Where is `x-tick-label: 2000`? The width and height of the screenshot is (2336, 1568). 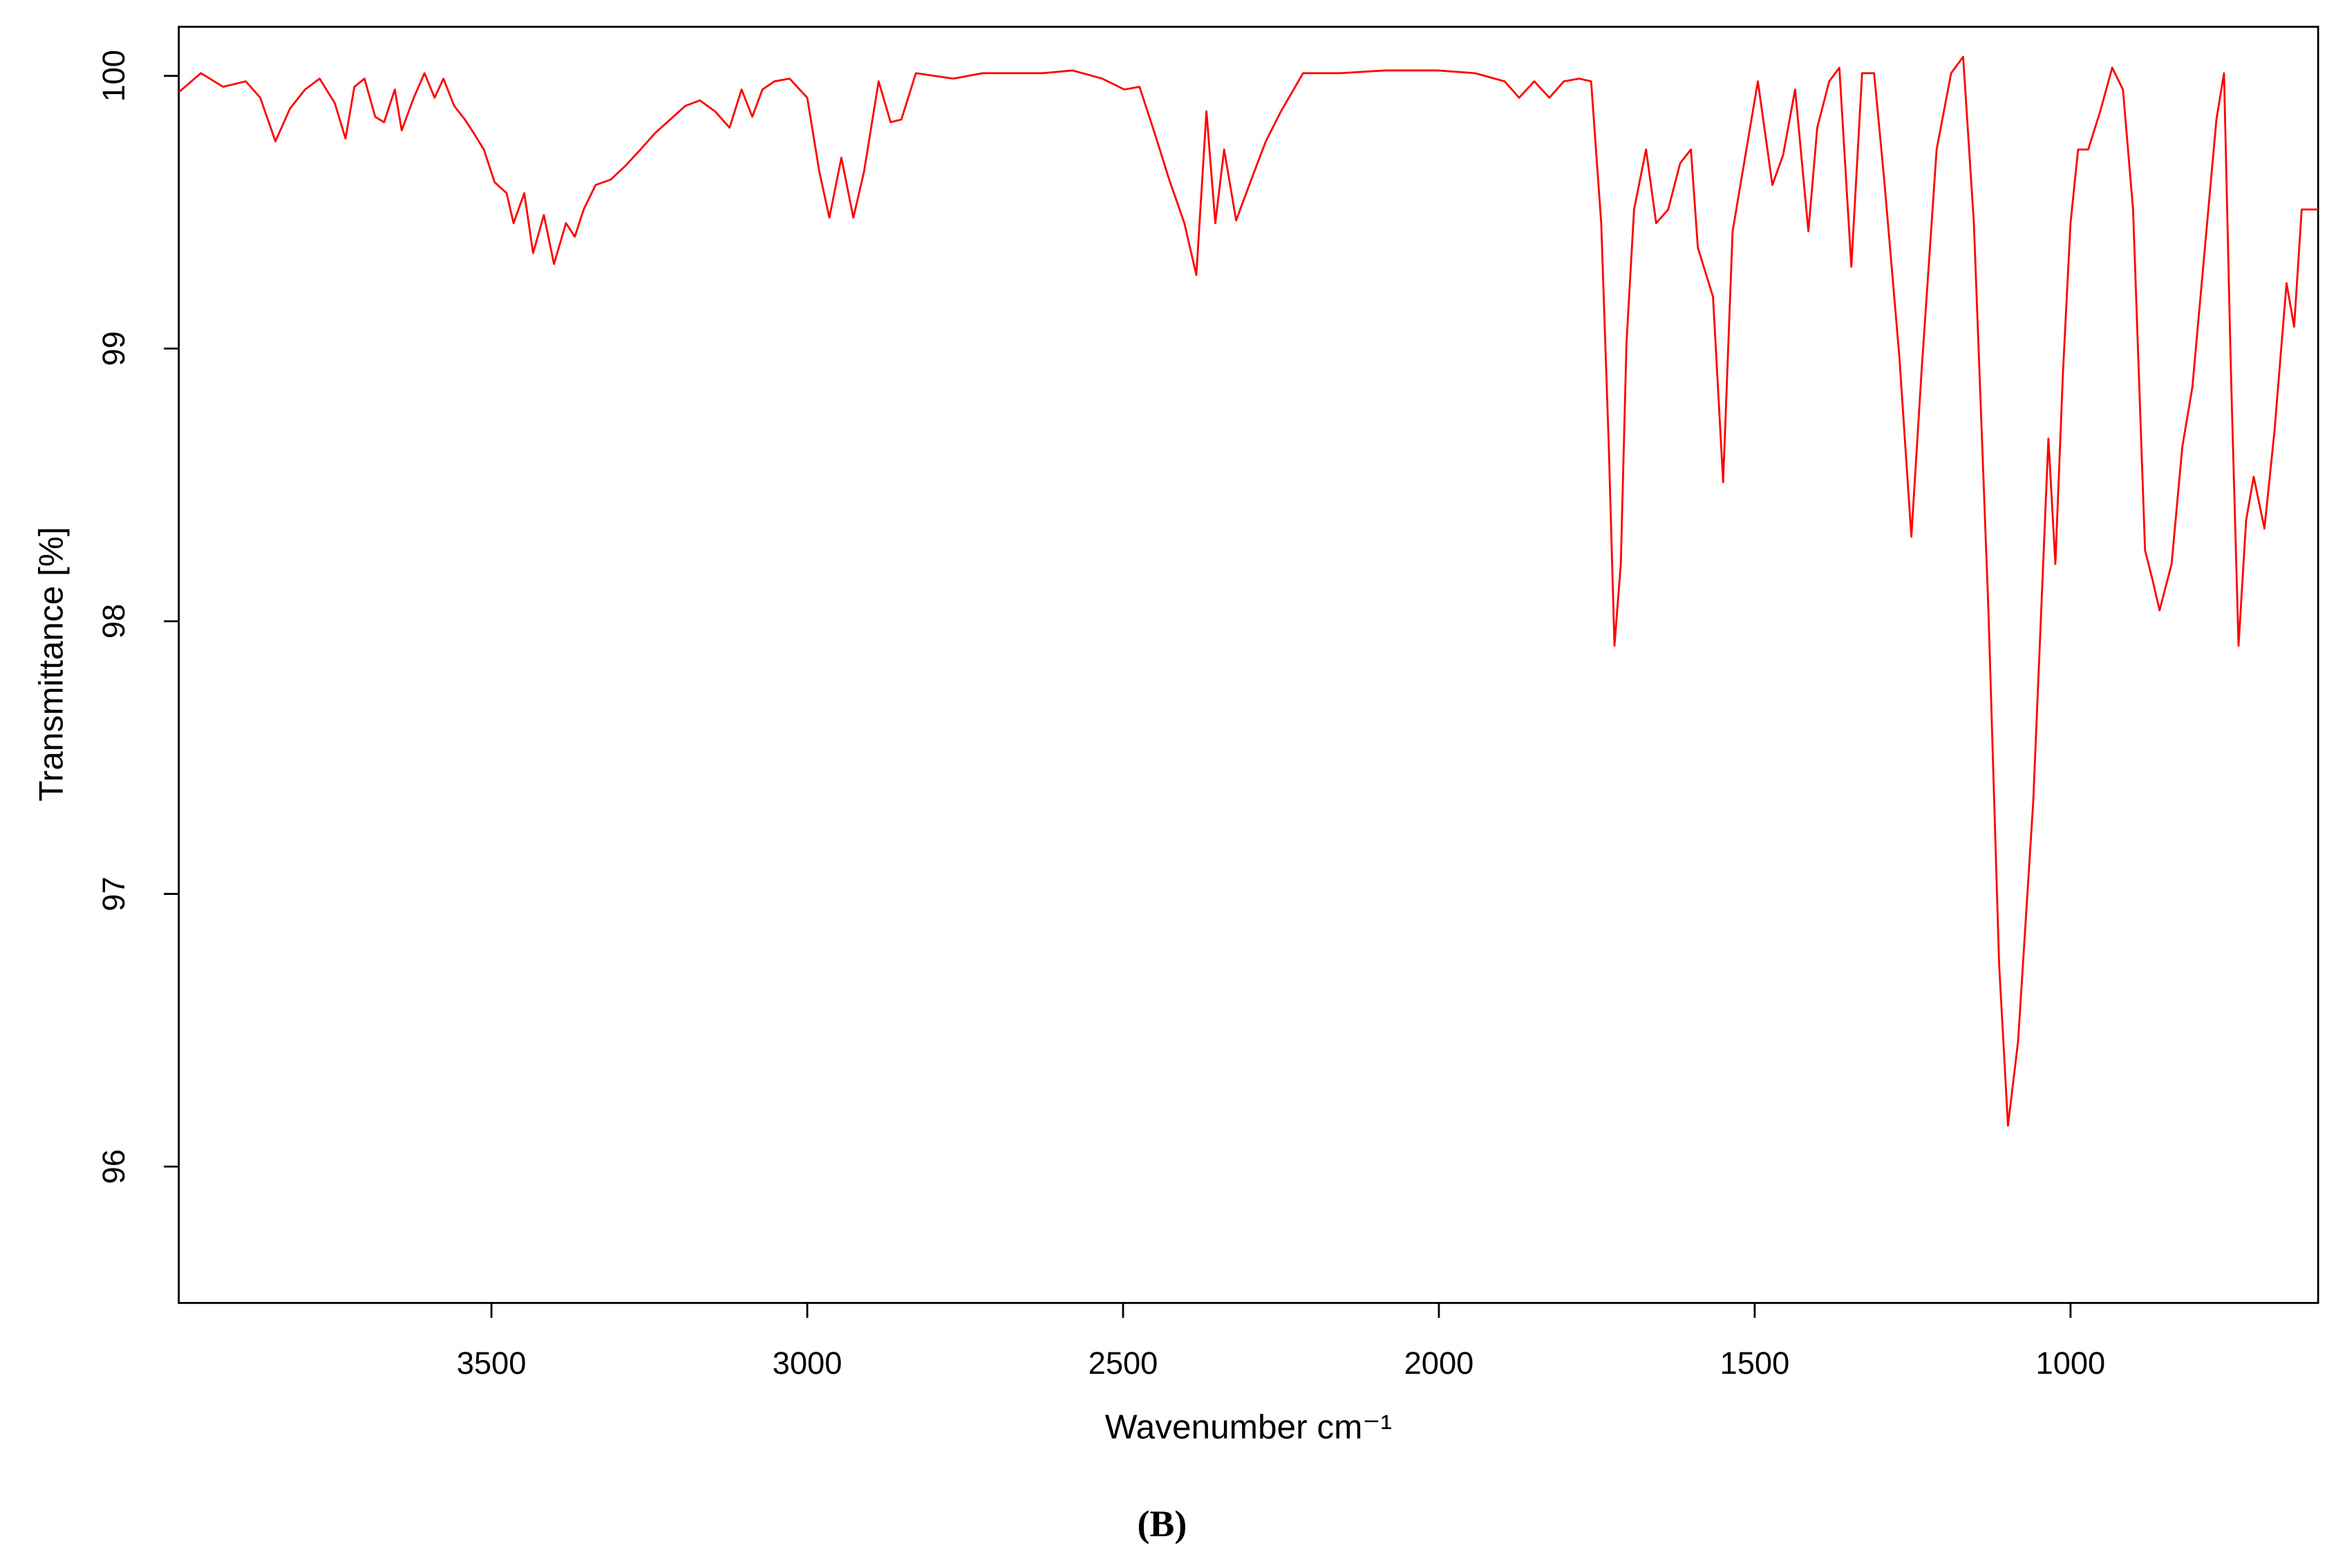
x-tick-label: 2000 is located at coordinates (1439, 1363).